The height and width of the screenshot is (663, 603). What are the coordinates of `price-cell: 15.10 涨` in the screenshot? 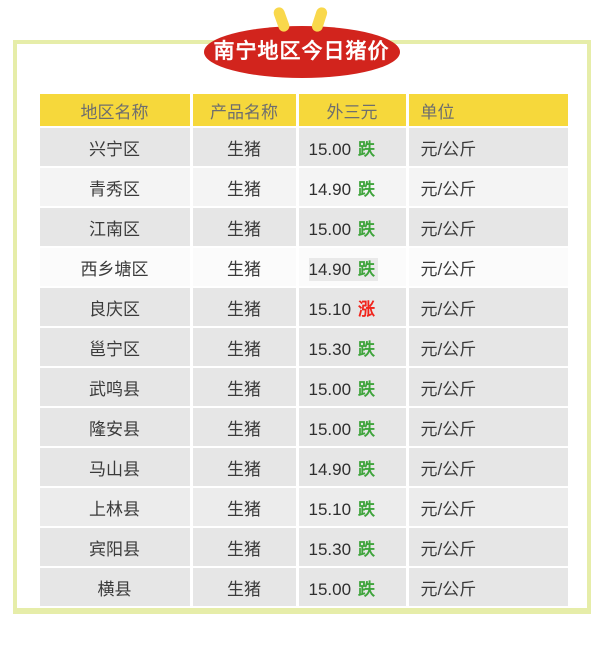 It's located at (352, 307).